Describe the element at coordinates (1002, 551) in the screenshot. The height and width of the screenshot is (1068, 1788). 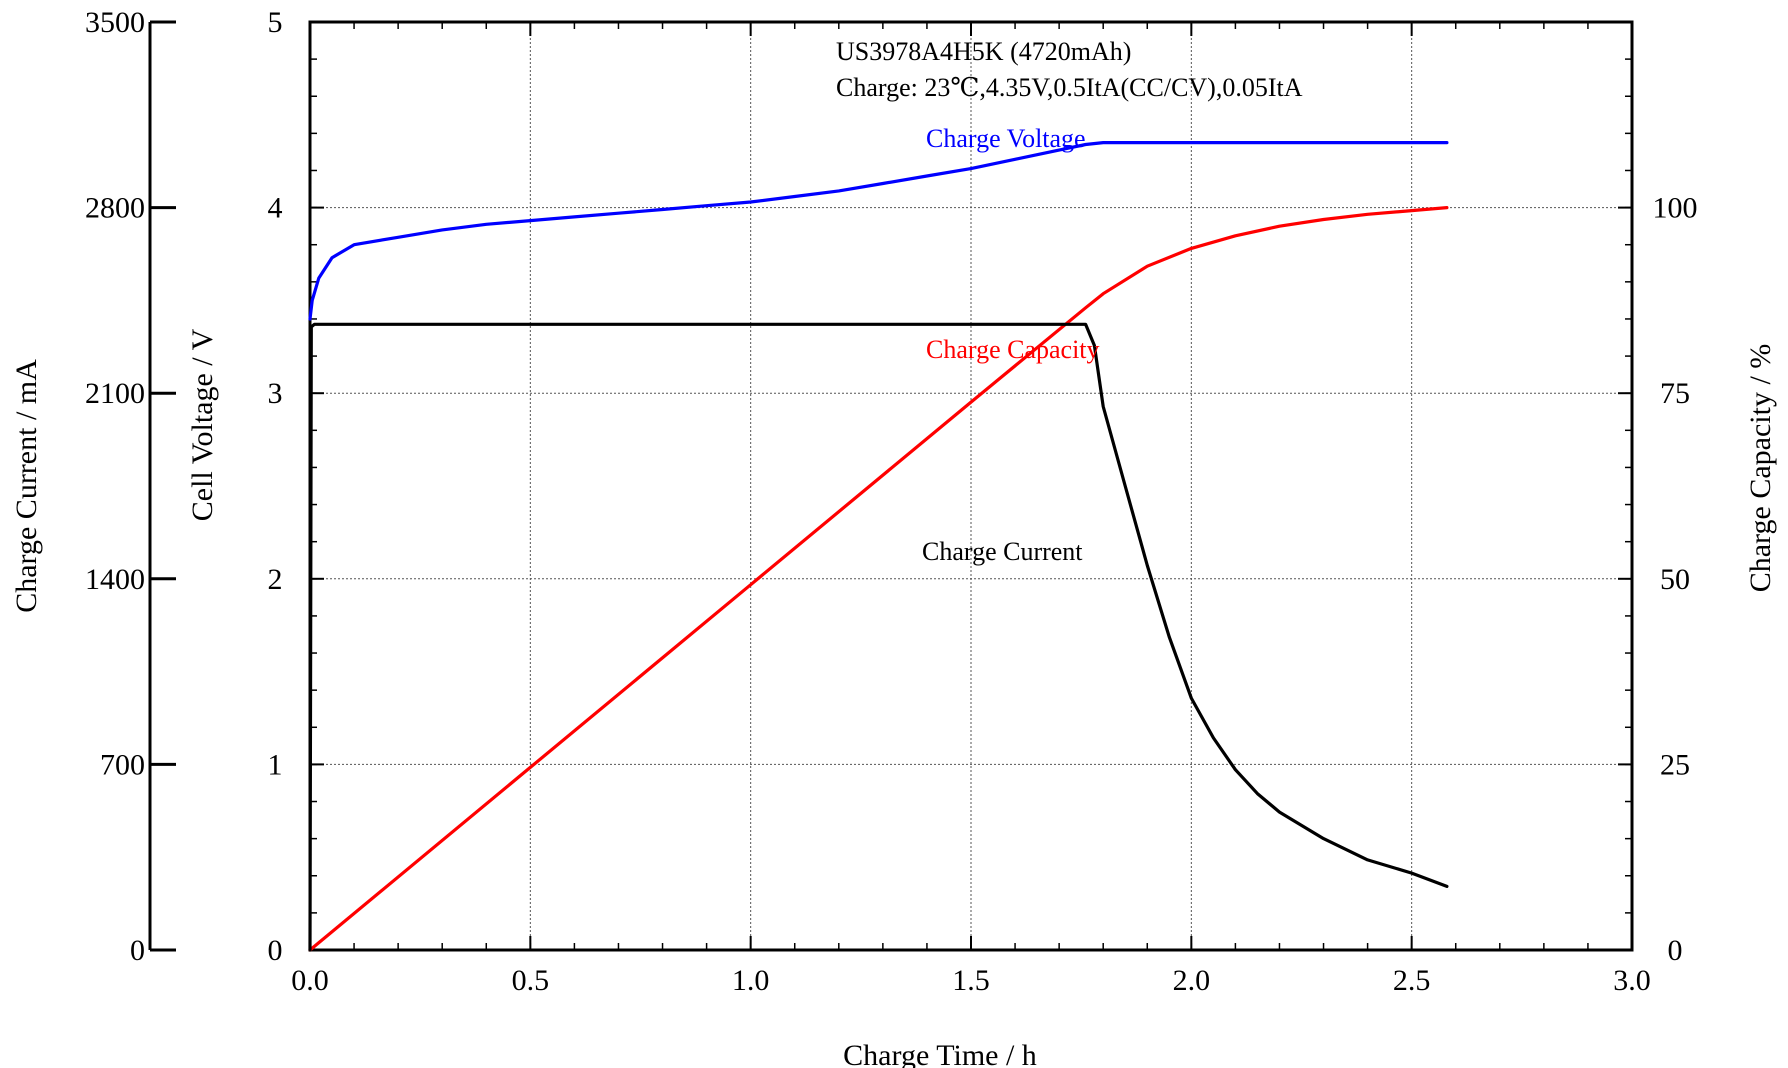
I see `series-label-charge-current: Charge Current` at that location.